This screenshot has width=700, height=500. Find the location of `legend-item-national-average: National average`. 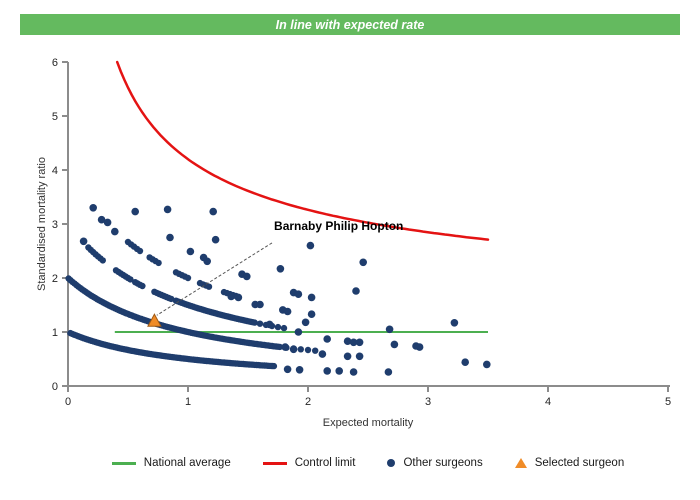

legend-item-national-average: National average is located at coordinates (171, 463).